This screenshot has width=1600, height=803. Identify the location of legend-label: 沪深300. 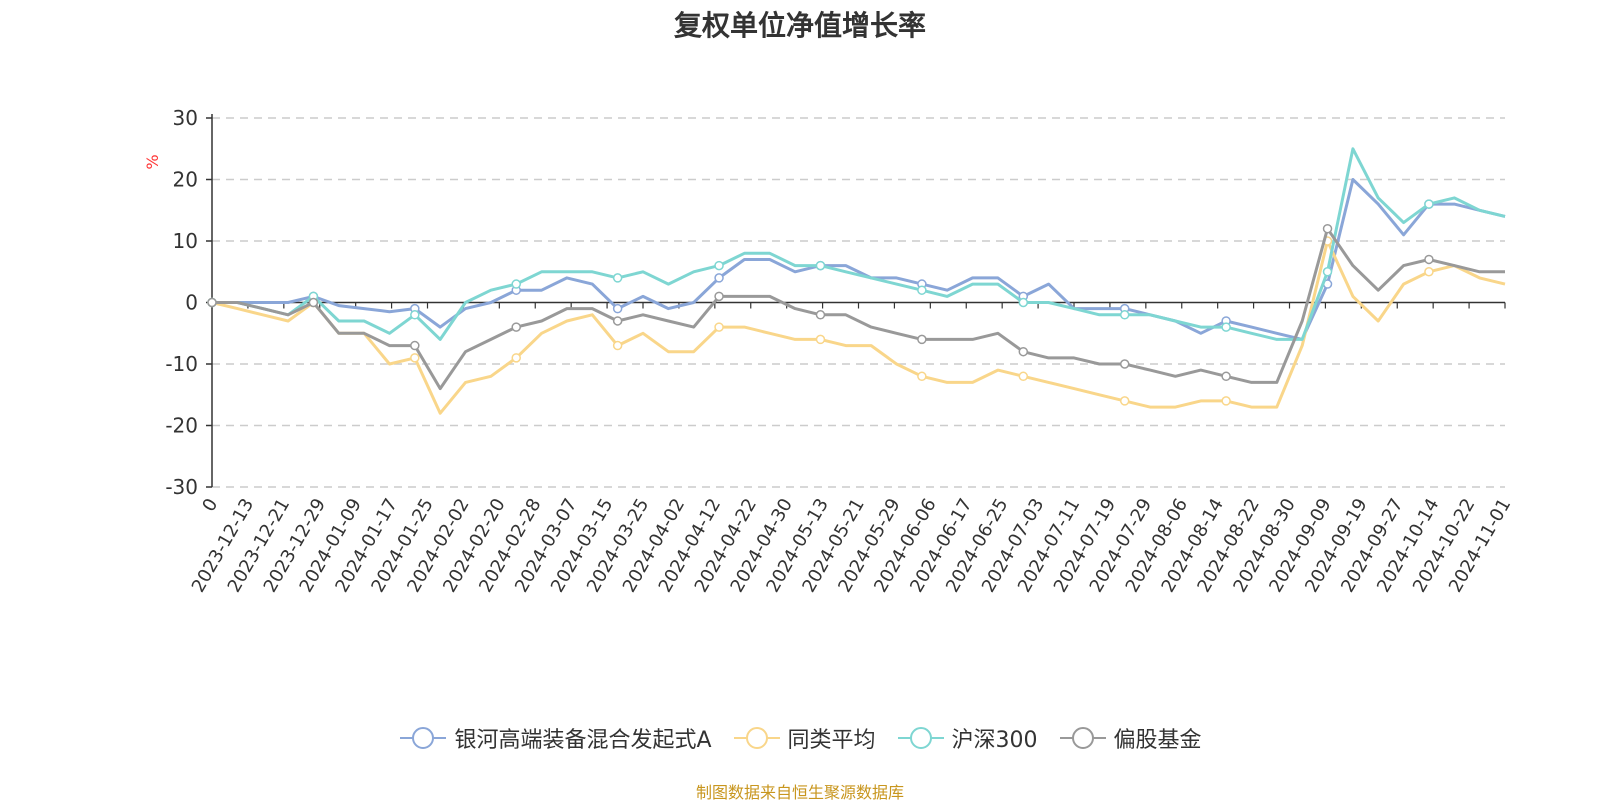
(994, 740).